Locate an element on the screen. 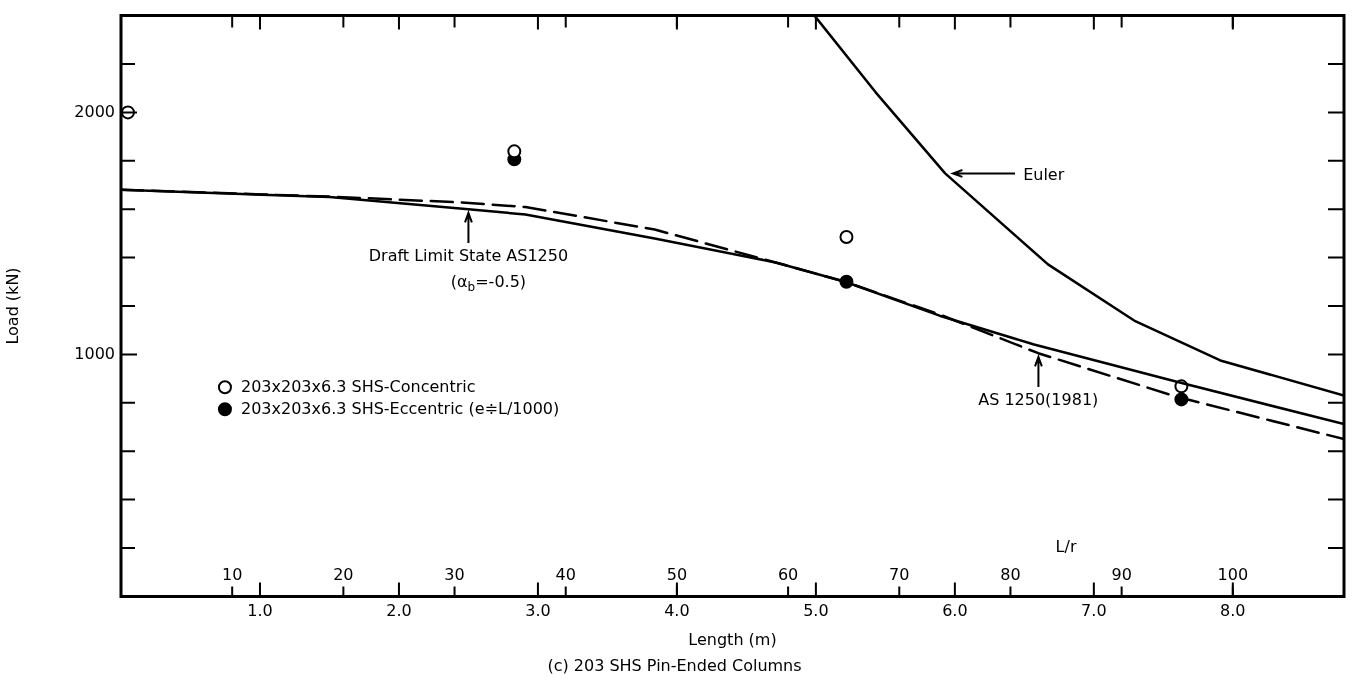 The image size is (1352, 682). x2-tick-label: 30 is located at coordinates (454, 575).